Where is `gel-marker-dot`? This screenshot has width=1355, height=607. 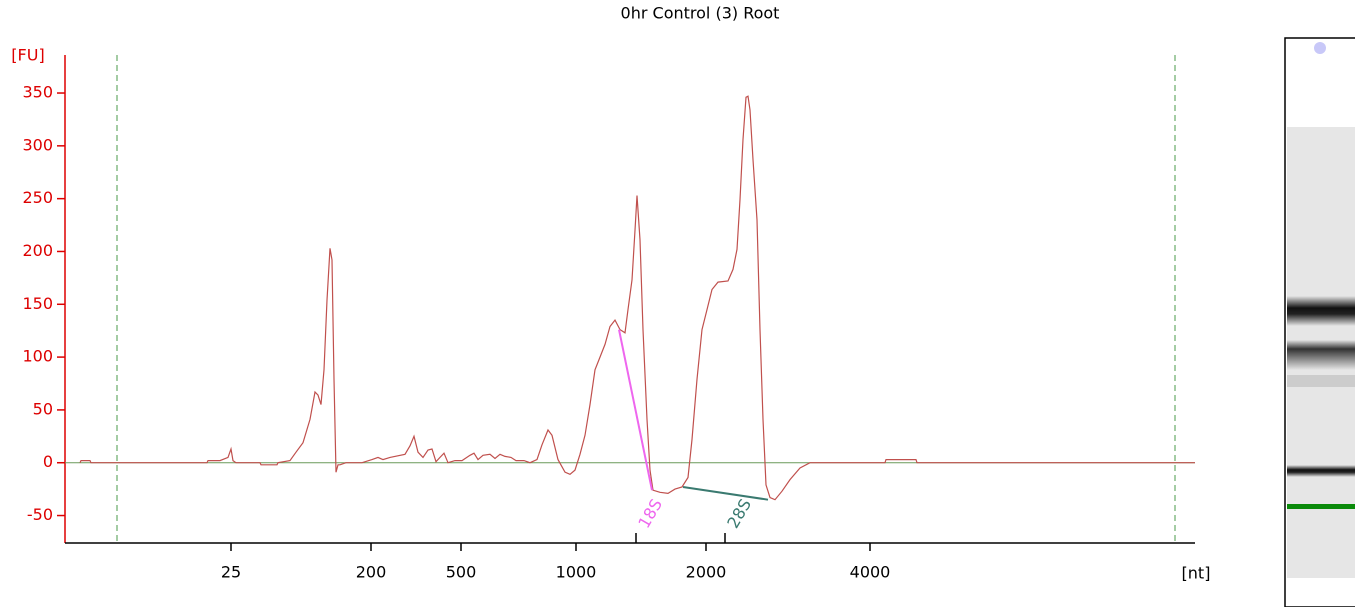 gel-marker-dot is located at coordinates (1320, 48).